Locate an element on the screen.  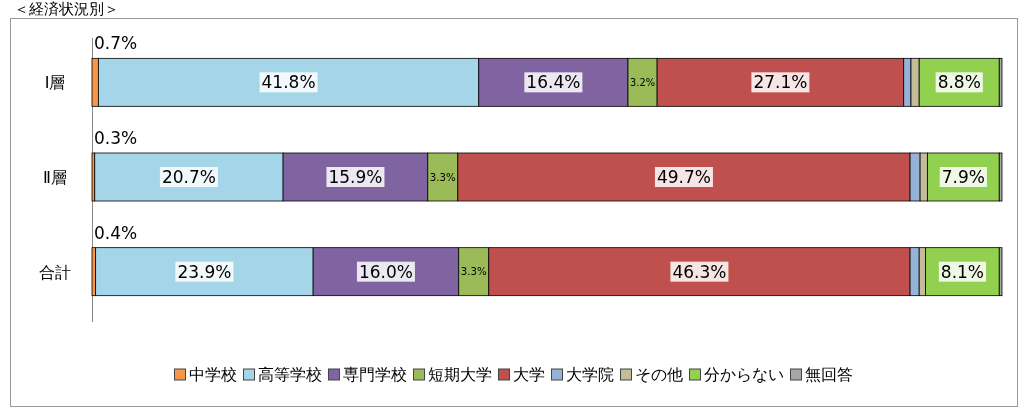
data-label: 16.0% is located at coordinates (385, 271).